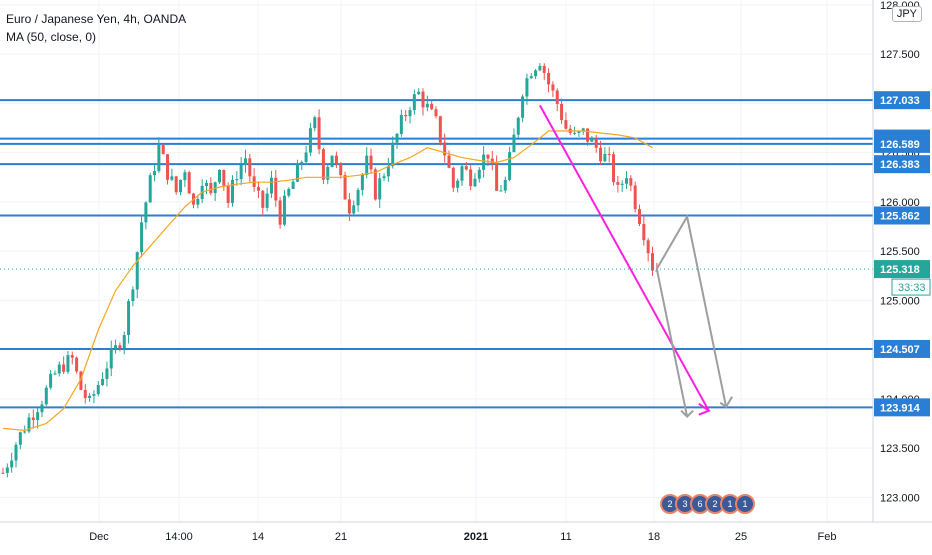  Describe the element at coordinates (900, 350) in the screenshot. I see `level-badge-label: 124.507` at that location.